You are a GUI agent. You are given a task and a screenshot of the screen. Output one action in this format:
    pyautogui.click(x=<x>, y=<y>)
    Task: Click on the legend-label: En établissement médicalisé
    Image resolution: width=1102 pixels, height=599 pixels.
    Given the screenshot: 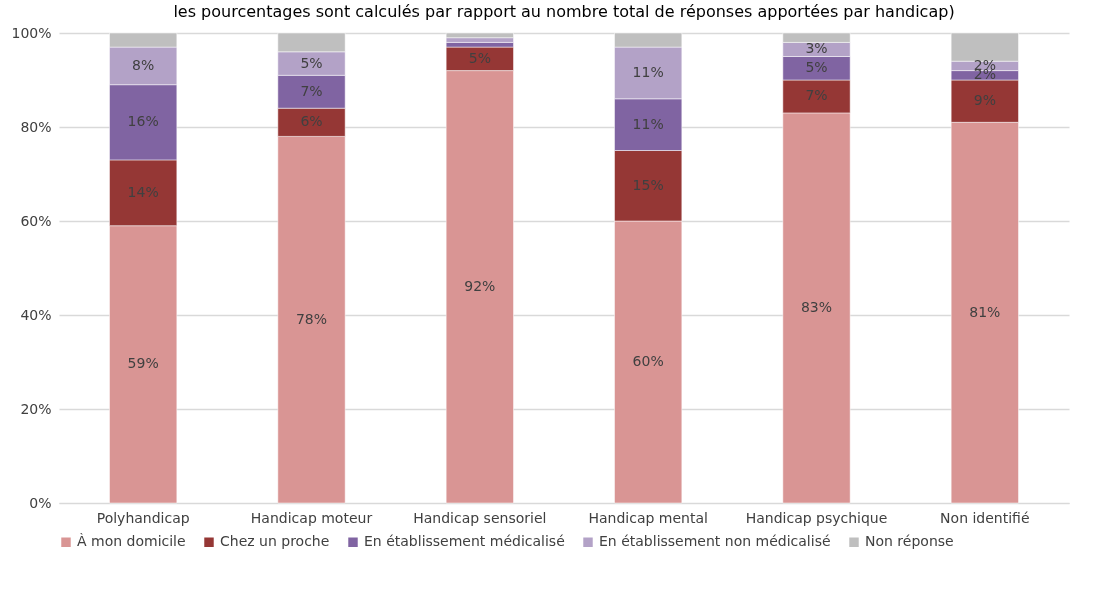 What is the action you would take?
    pyautogui.click(x=464, y=541)
    